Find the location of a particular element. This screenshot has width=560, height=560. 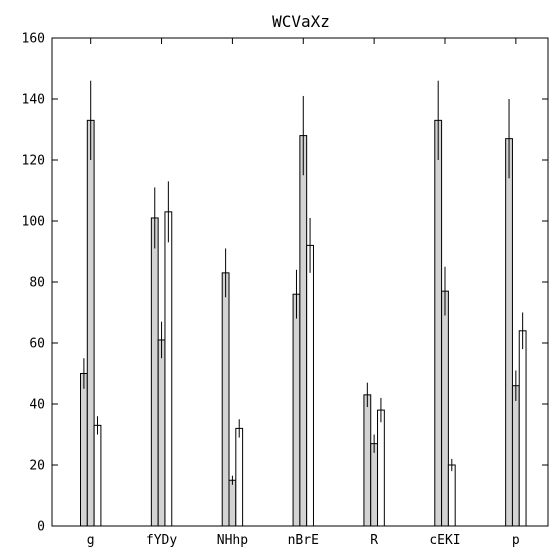

y-tick-label: 0 is located at coordinates (41, 527).